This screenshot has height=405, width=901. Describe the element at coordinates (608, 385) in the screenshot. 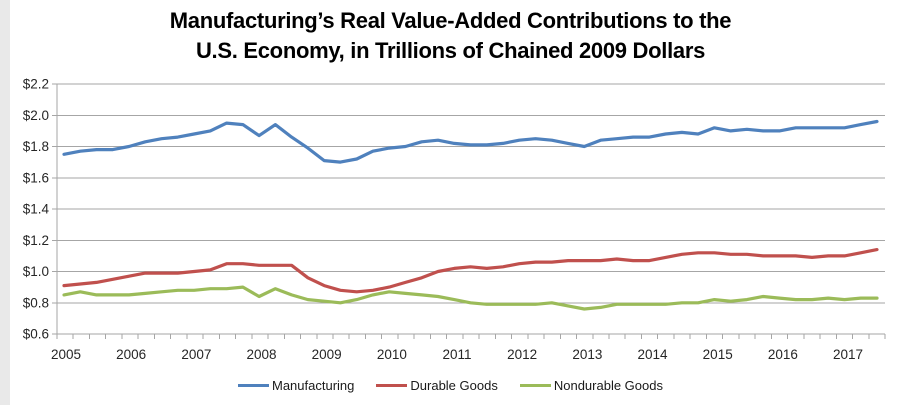

I see `legend-label-nondurable-goods: Nondurable Goods` at that location.